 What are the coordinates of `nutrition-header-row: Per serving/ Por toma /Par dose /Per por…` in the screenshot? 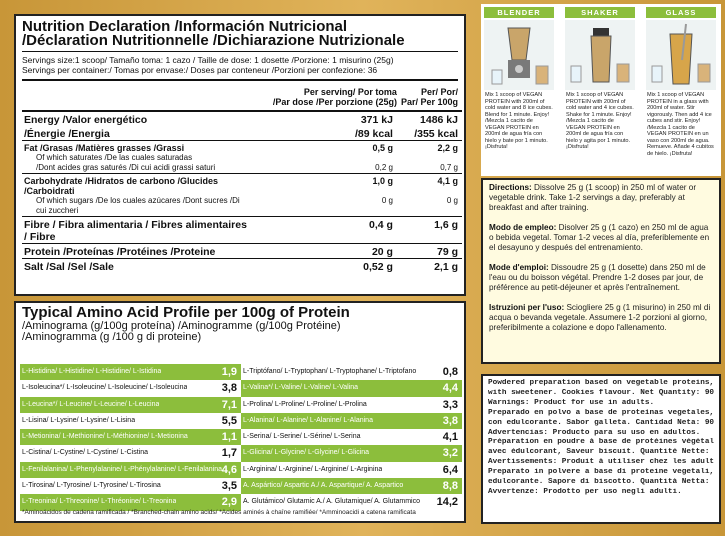 It's located at (242, 96).